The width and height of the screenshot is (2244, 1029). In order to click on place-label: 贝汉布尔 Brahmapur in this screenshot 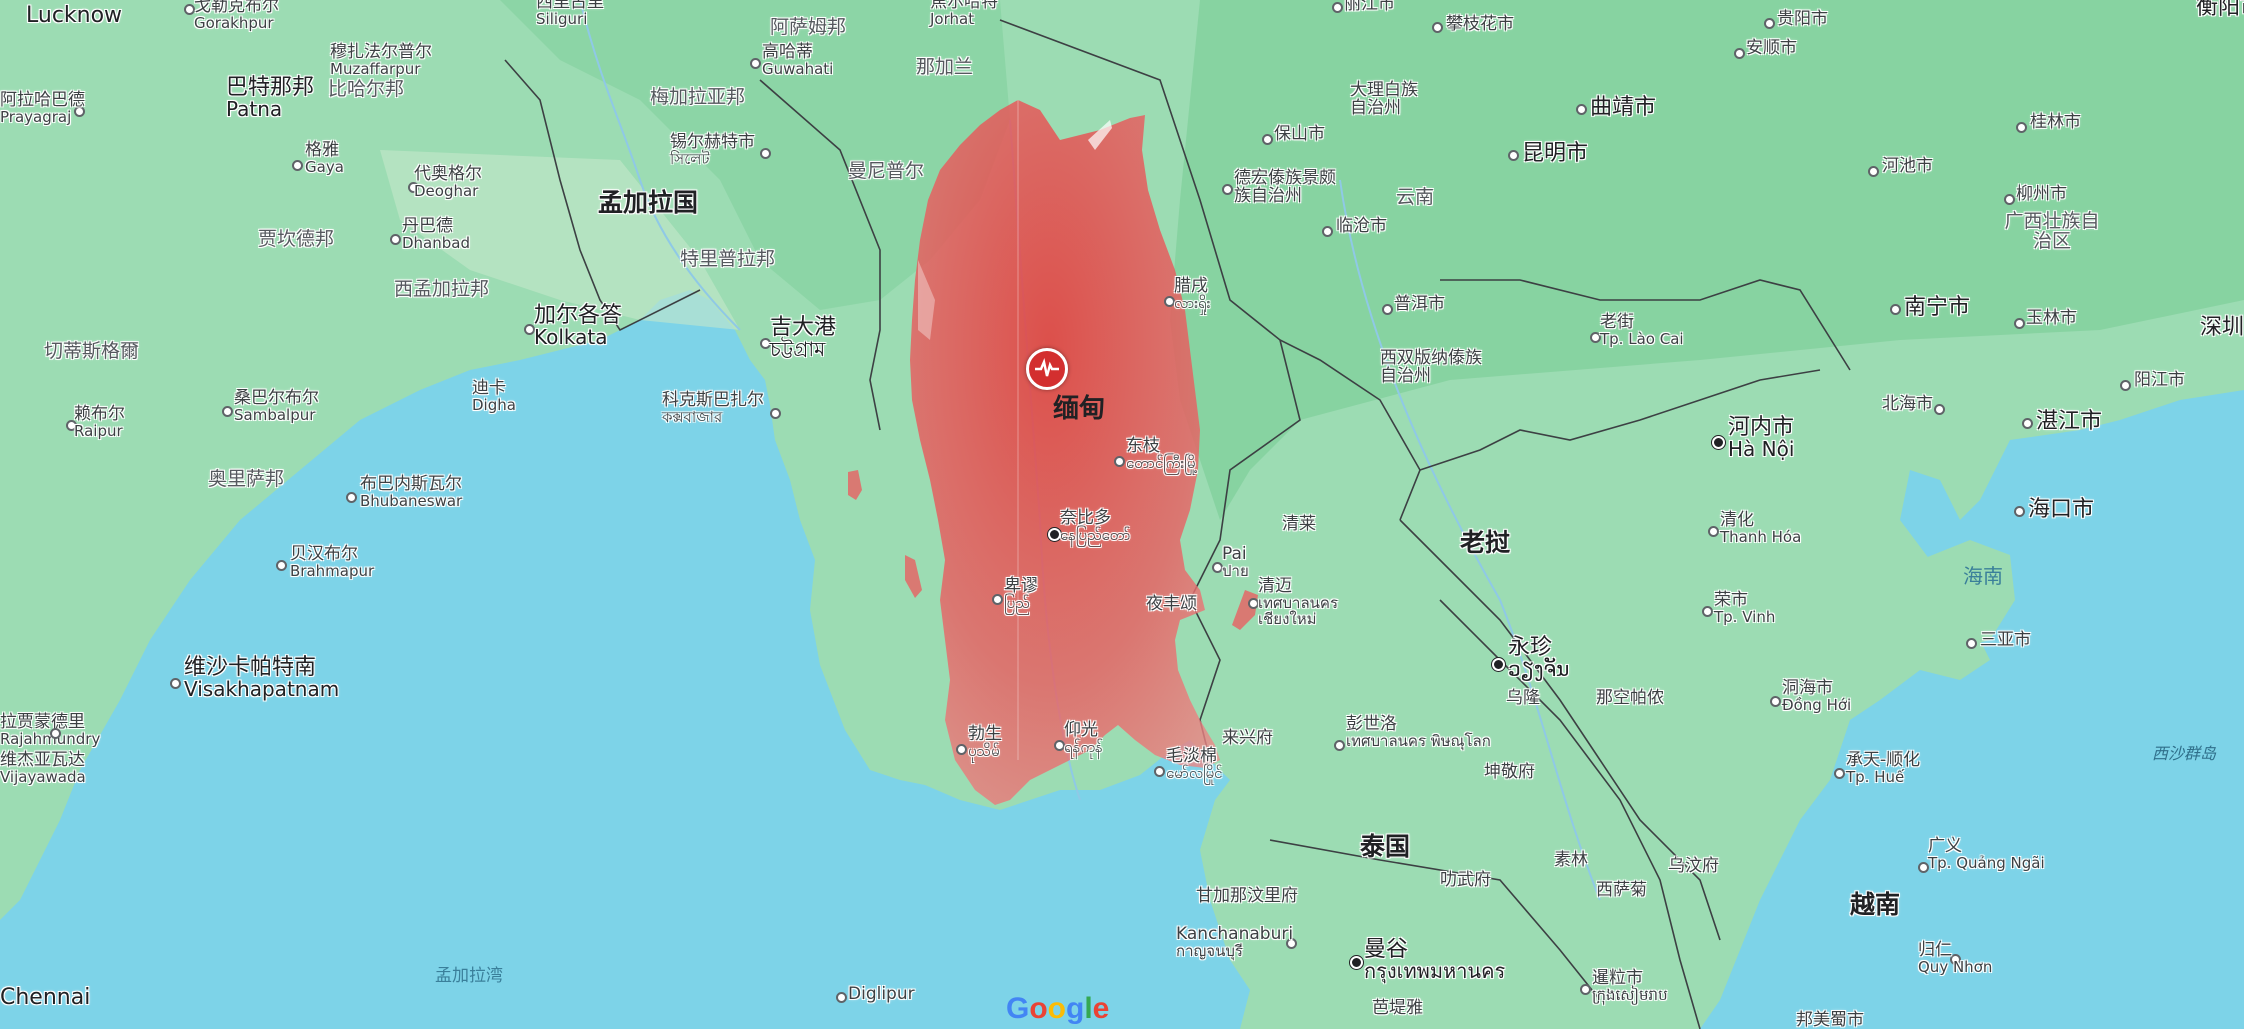, I will do `click(332, 562)`.